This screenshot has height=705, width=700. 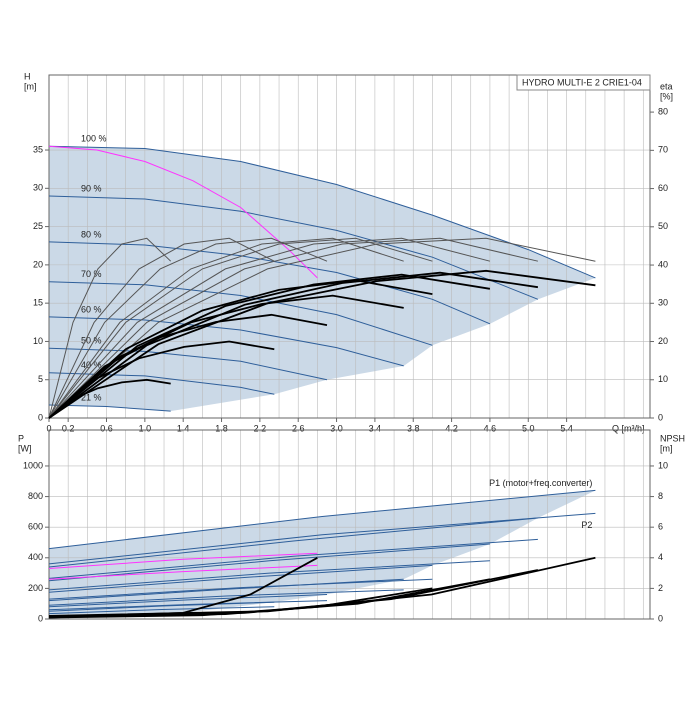 What do you see at coordinates (663, 341) in the screenshot?
I see `y2-tick-label: 20` at bounding box center [663, 341].